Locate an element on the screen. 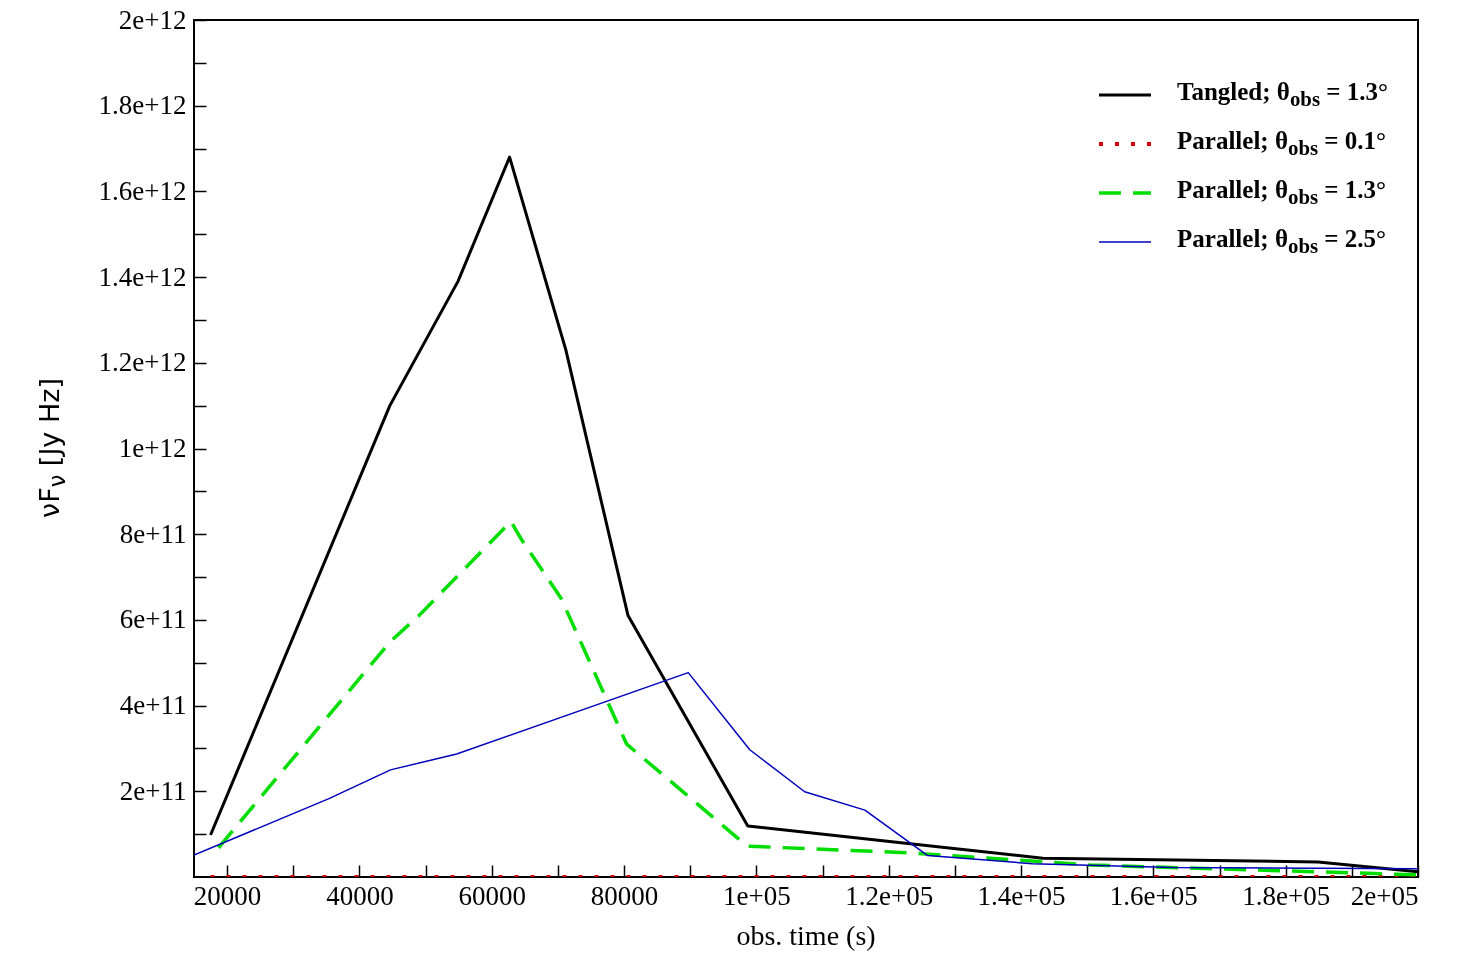 Image resolution: width=1471 pixels, height=960 pixels. x-tick-label: 1.2e+05 is located at coordinates (889, 895).